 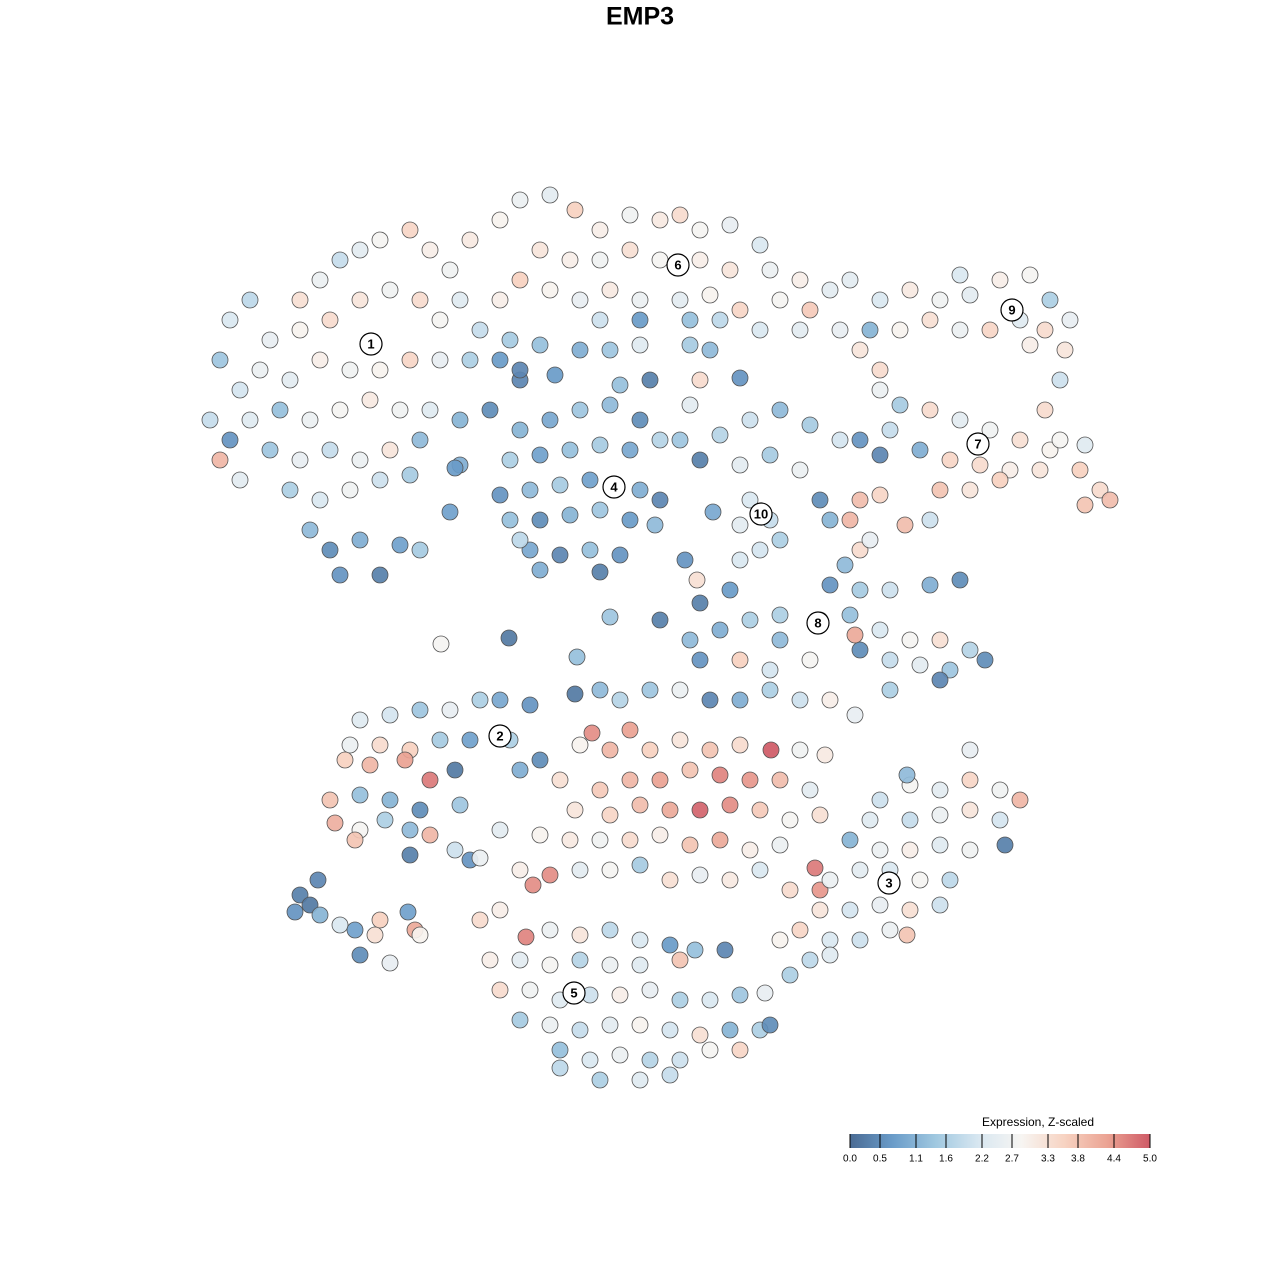 What do you see at coordinates (1048, 1159) in the screenshot?
I see `colorbar-tick-label: 3.3` at bounding box center [1048, 1159].